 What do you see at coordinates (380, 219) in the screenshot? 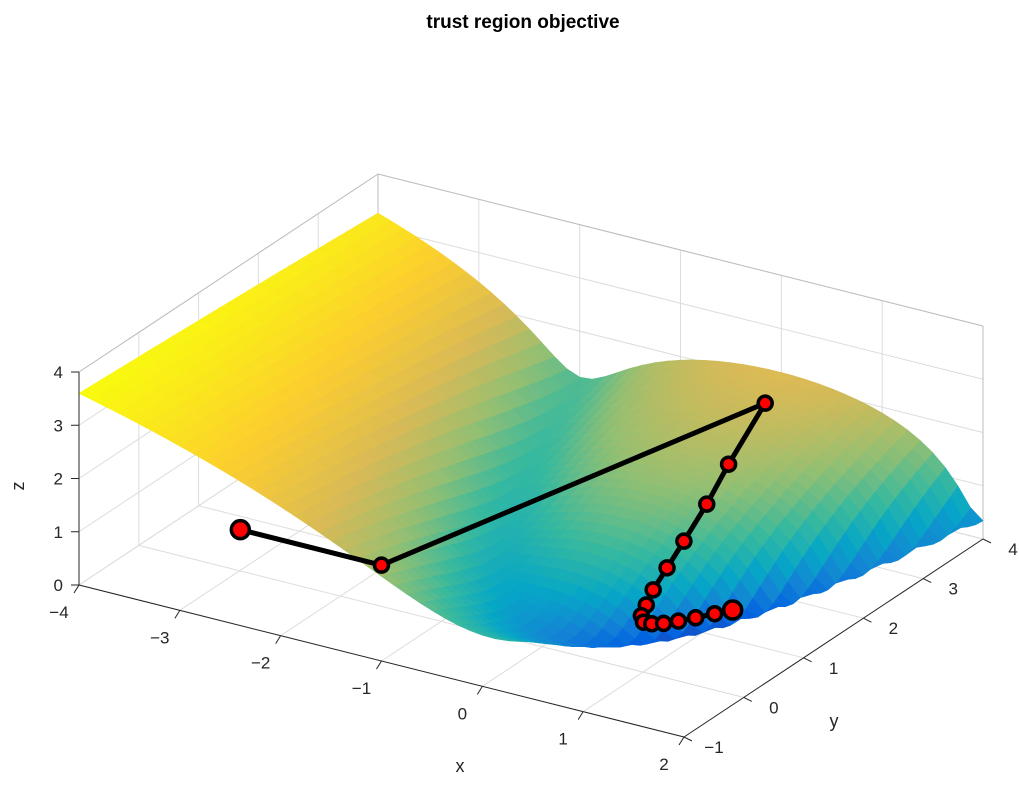
I see `surface-patch` at bounding box center [380, 219].